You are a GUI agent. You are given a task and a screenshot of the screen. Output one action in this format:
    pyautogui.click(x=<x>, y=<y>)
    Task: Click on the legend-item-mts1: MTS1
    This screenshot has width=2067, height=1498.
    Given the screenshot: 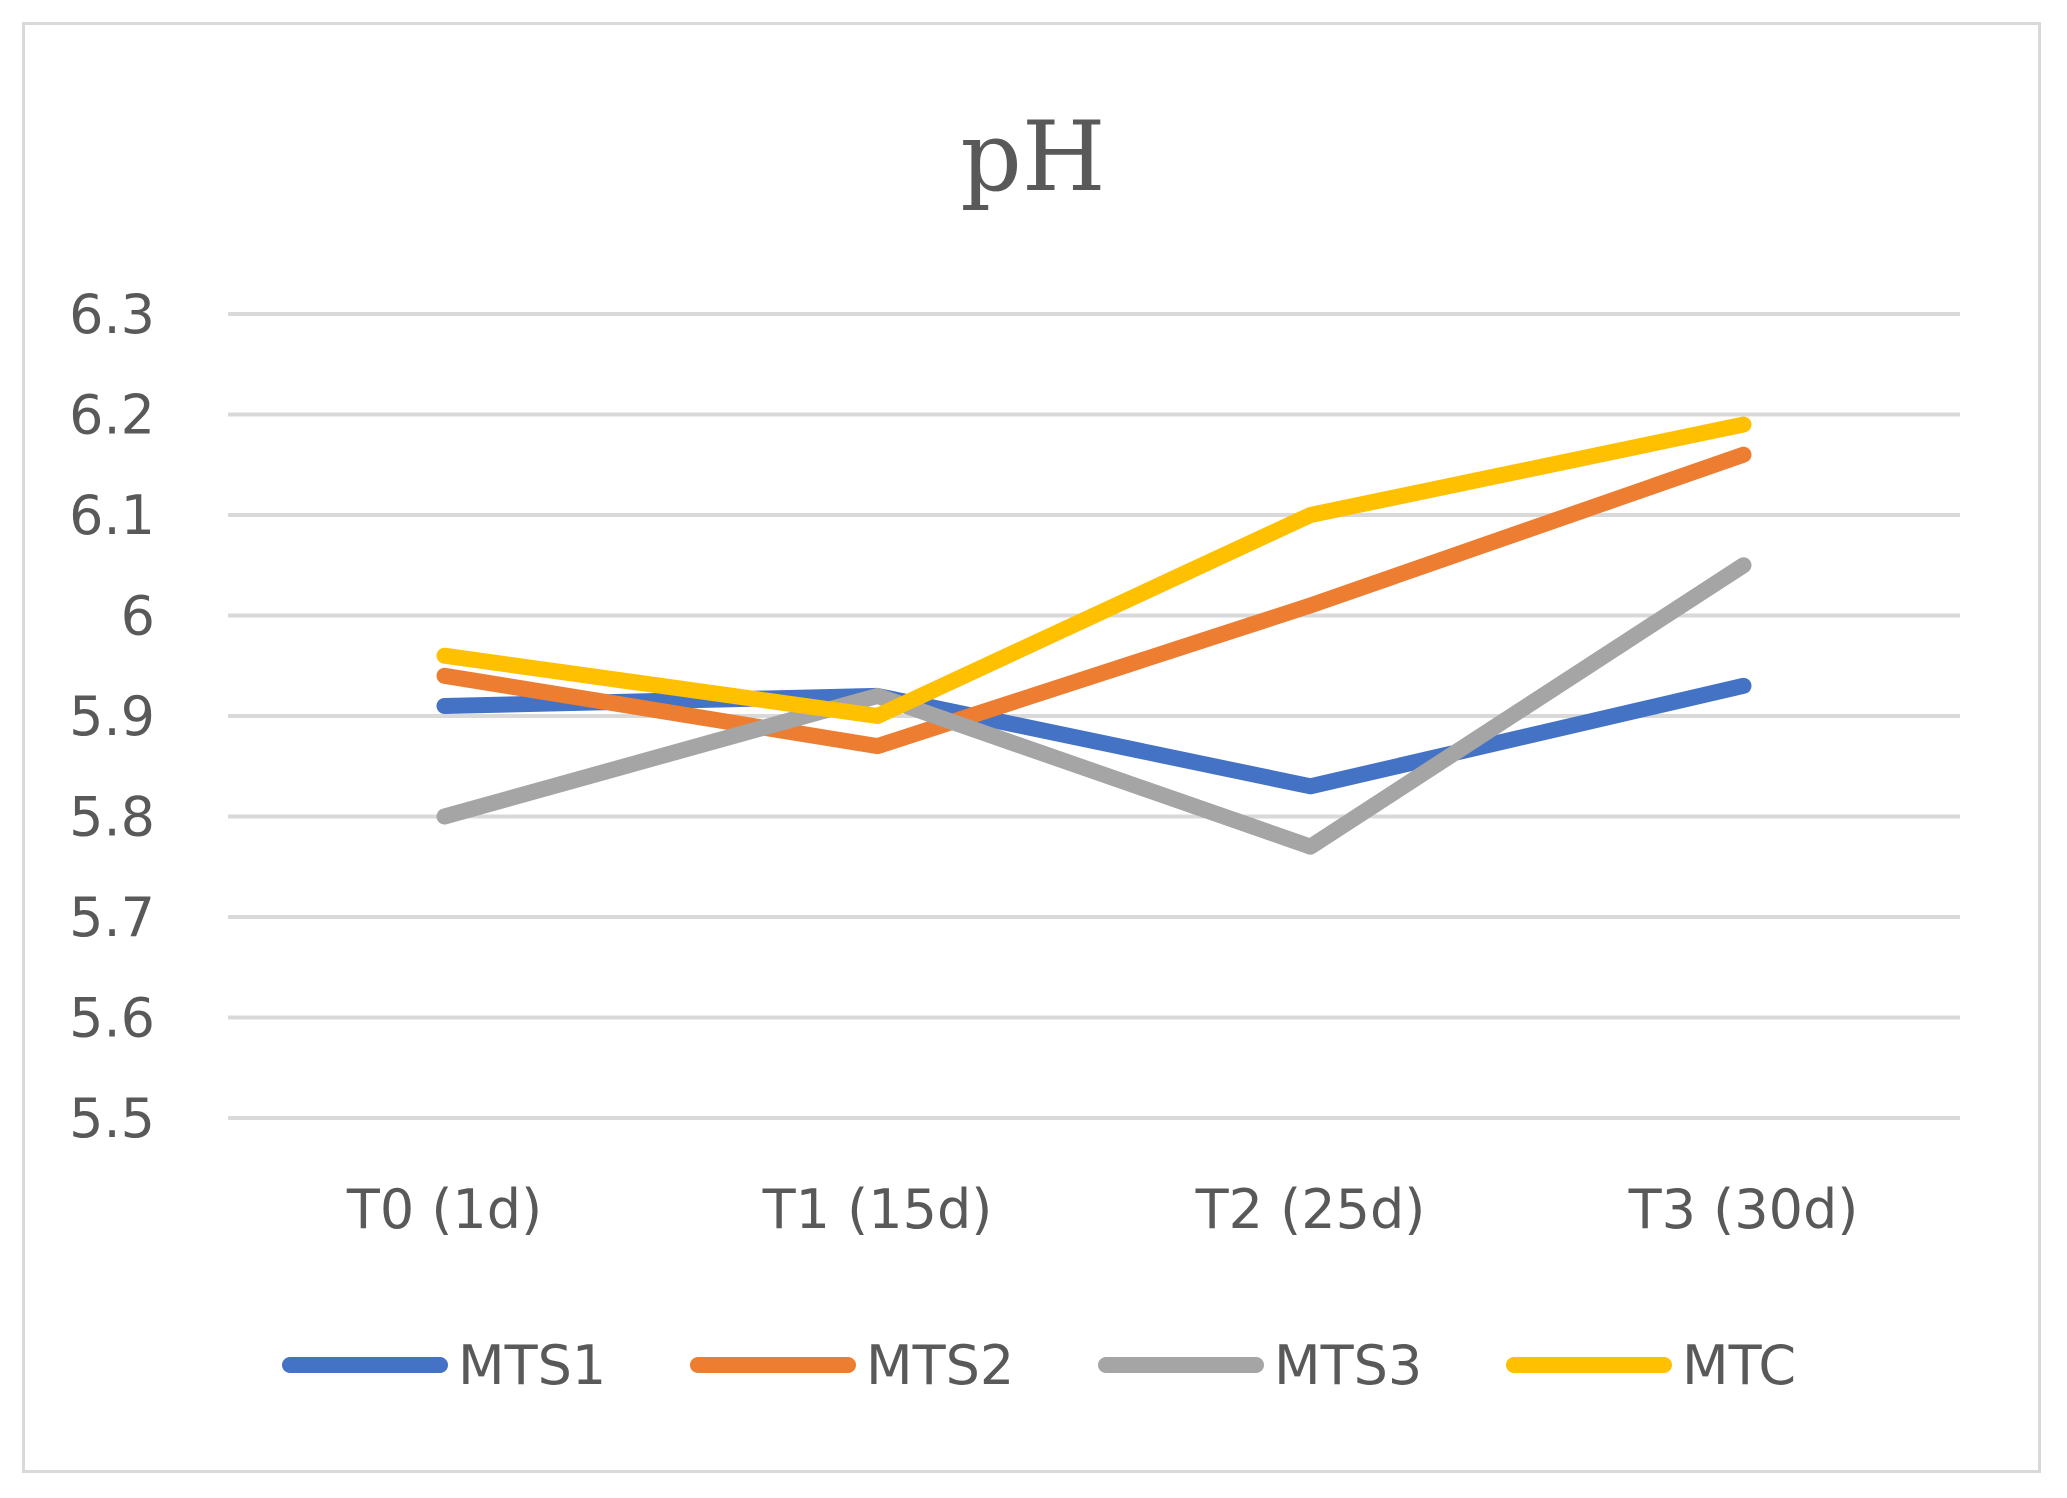 What is the action you would take?
    pyautogui.click(x=444, y=1365)
    